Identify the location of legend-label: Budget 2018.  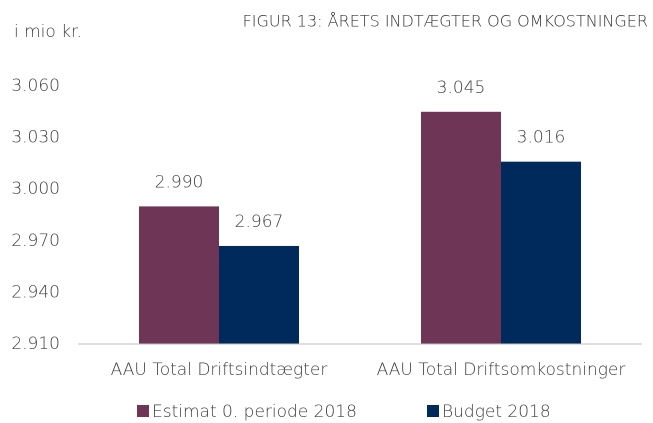
(496, 412).